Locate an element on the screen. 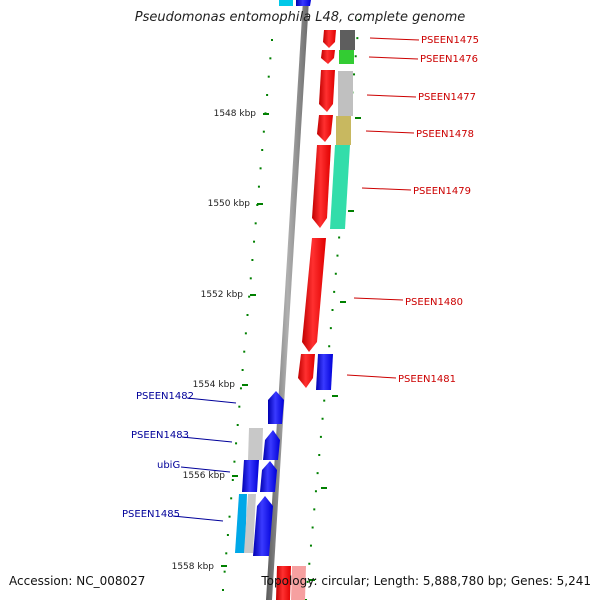 The width and height of the screenshot is (600, 604). gene-label-pseen1483: PSEEN1483 is located at coordinates (160, 435).